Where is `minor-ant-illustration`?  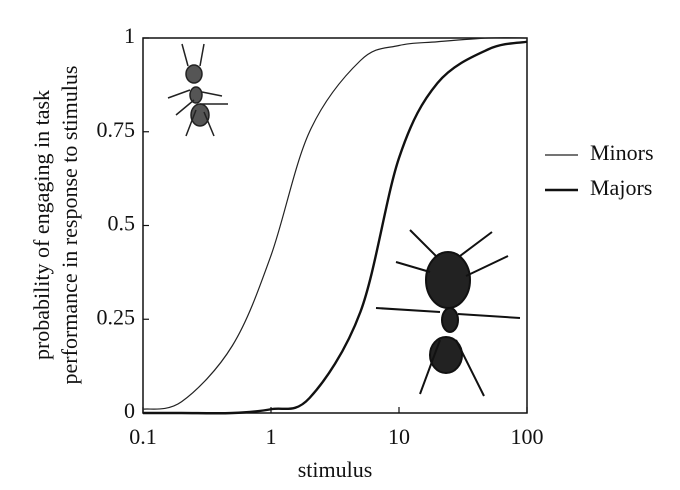
minor-ant-illustration is located at coordinates (197, 90).